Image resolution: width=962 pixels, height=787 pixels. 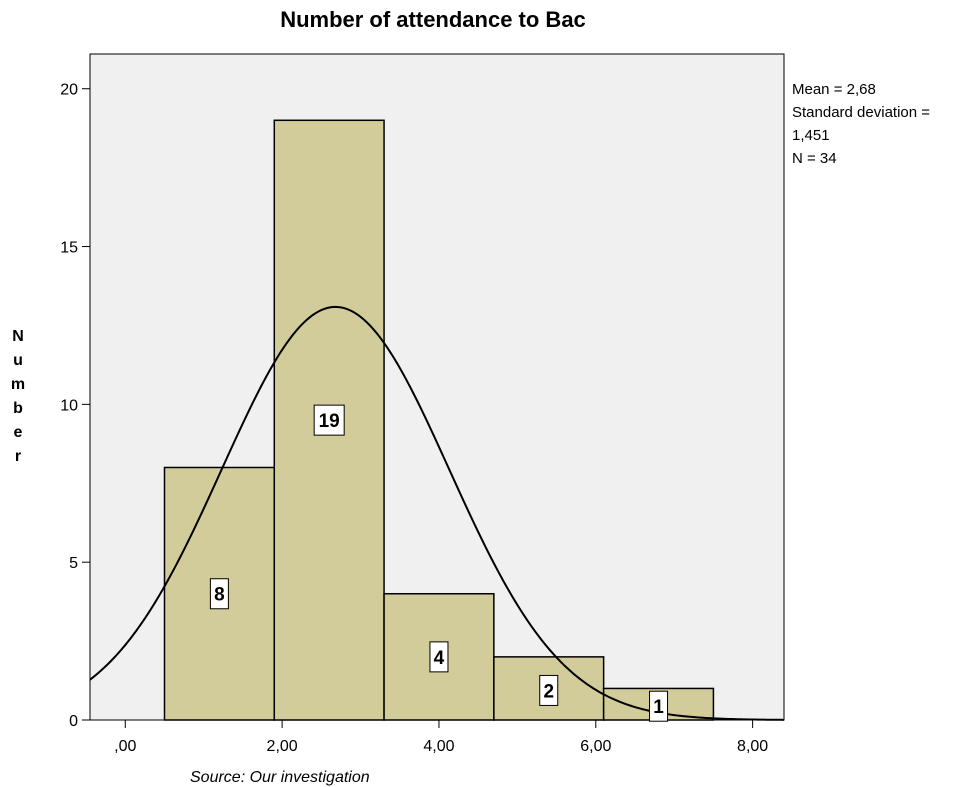 I want to click on bar-data-label: 8, so click(x=219, y=595).